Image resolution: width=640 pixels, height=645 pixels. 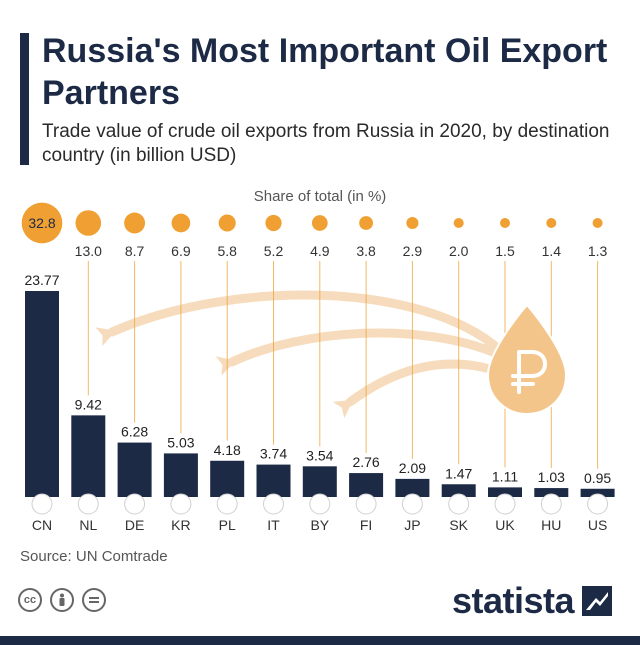 I want to click on flag-sk-icon, so click(x=459, y=504).